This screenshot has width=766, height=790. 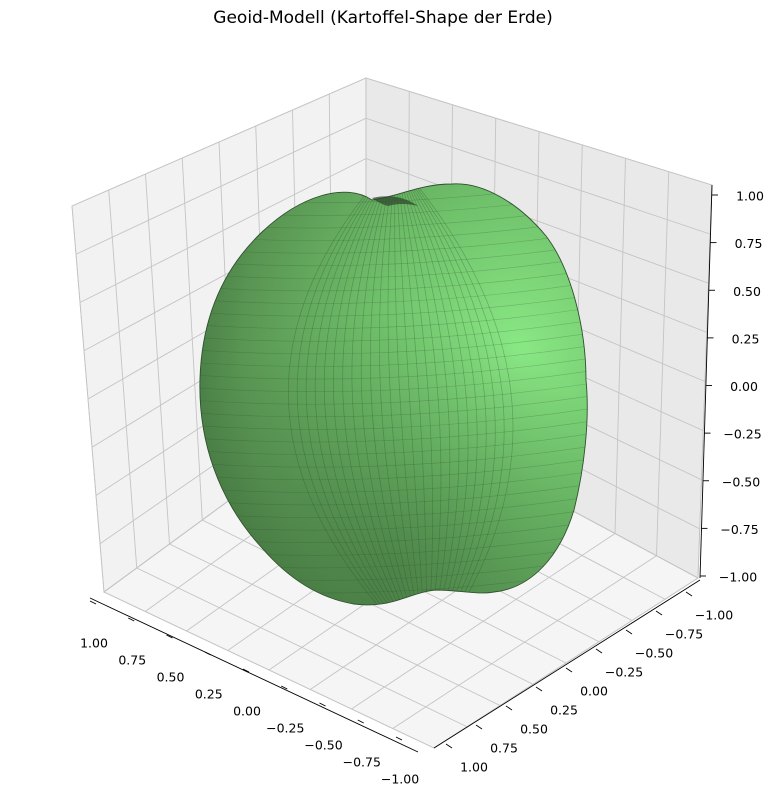 What do you see at coordinates (94, 643) in the screenshot?
I see `x-axis-tick-label: 1.00` at bounding box center [94, 643].